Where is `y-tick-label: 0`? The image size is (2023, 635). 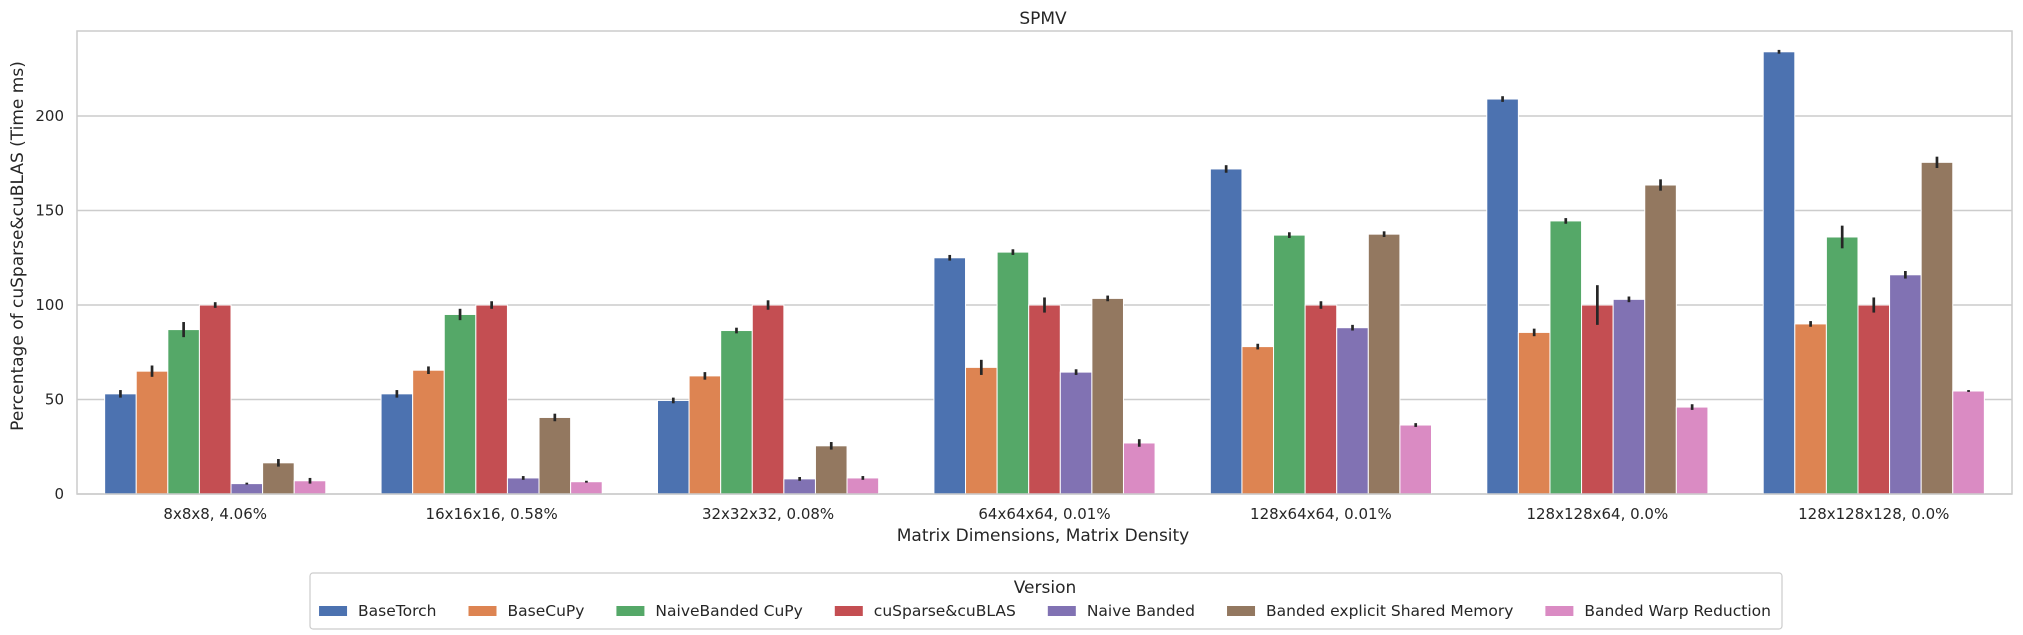 y-tick-label: 0 is located at coordinates (59, 494).